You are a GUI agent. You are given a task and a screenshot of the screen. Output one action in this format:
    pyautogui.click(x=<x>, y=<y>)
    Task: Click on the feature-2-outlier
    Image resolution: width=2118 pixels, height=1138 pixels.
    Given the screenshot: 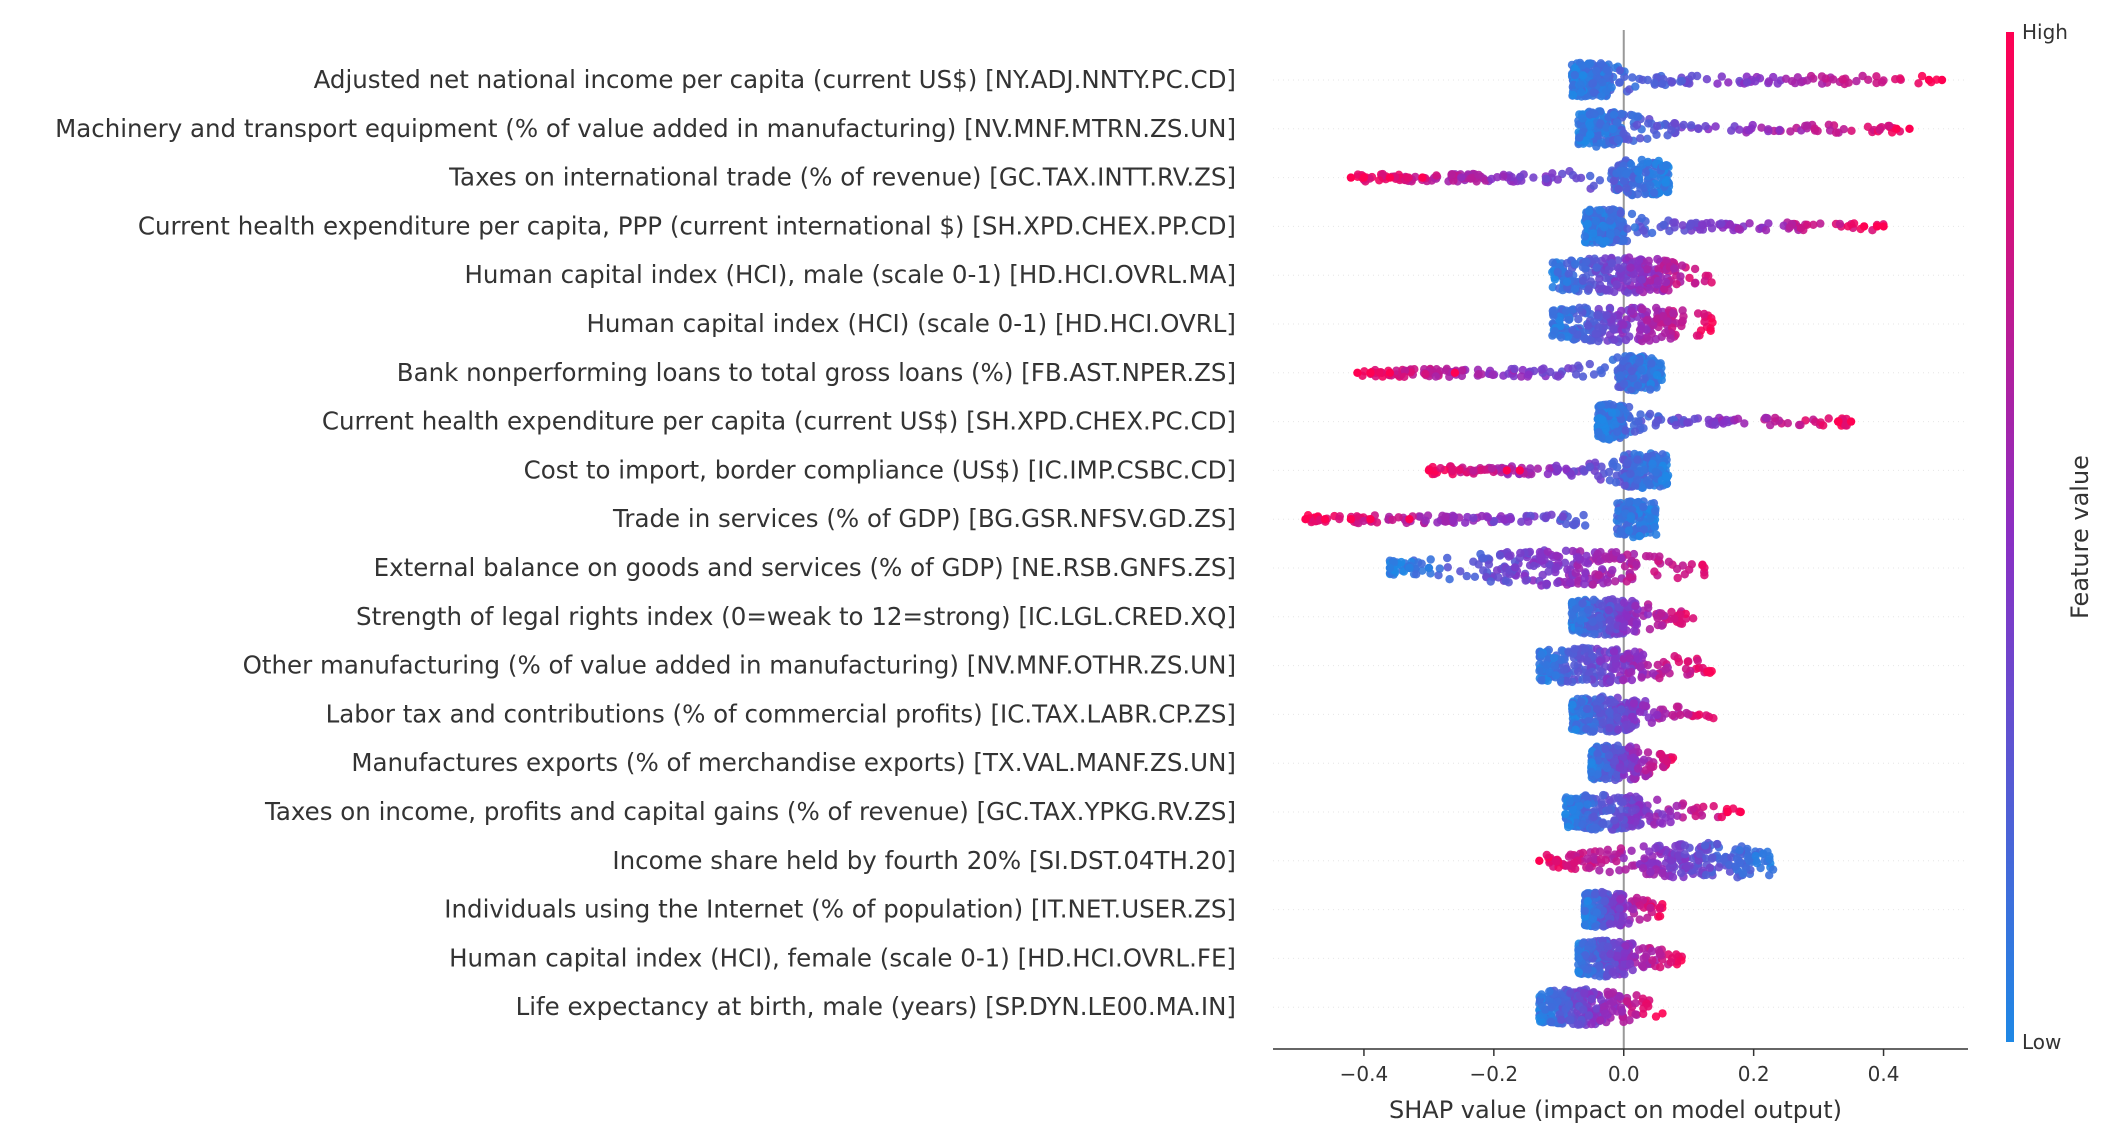 What is the action you would take?
    pyautogui.click(x=1896, y=128)
    